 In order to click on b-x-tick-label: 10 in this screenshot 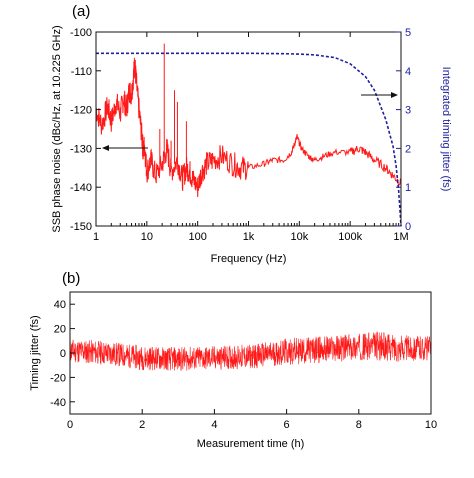, I will do `click(431, 425)`.